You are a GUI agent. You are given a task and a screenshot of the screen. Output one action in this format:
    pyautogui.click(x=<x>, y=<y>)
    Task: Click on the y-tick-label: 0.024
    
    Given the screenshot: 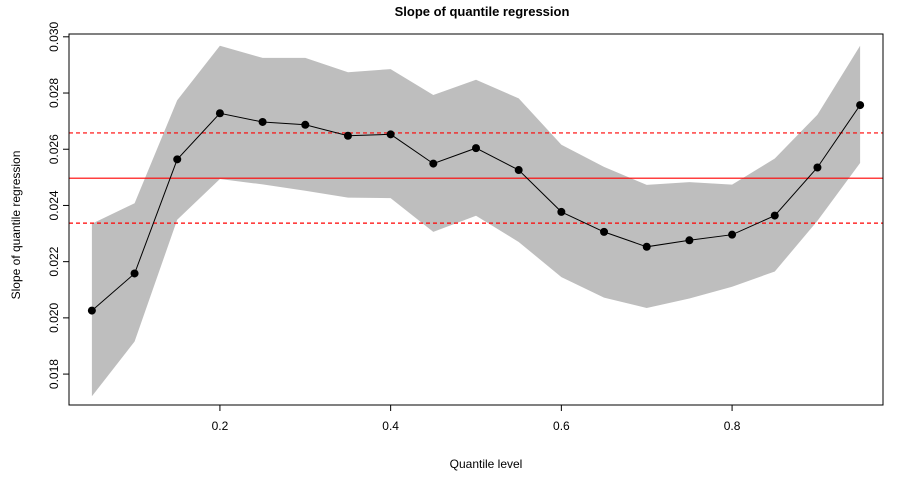 What is the action you would take?
    pyautogui.click(x=54, y=205)
    